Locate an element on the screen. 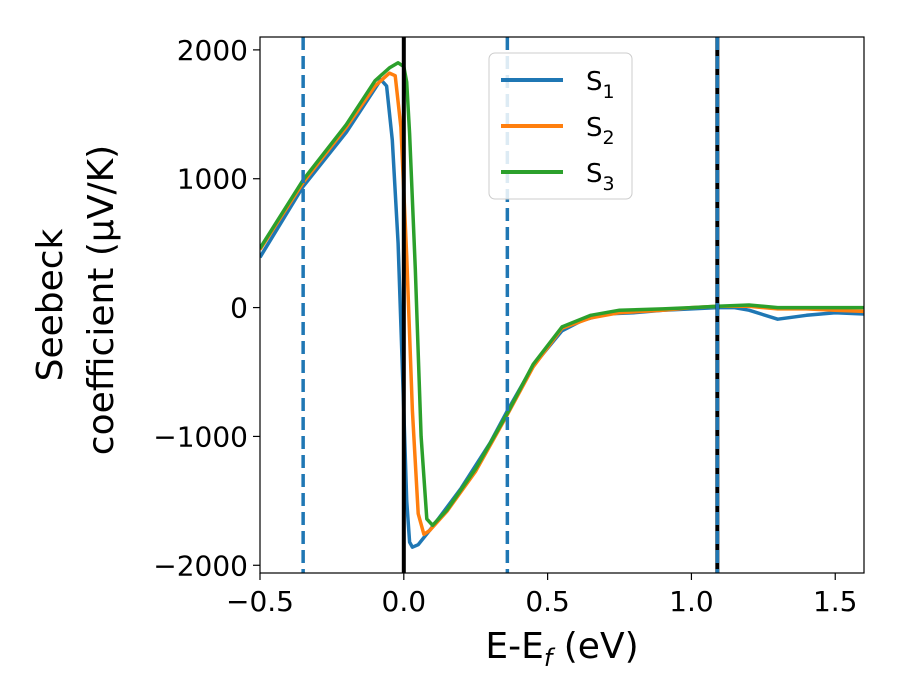  y-axis-title-line2: coefficient (μV/K) is located at coordinates (101, 300).